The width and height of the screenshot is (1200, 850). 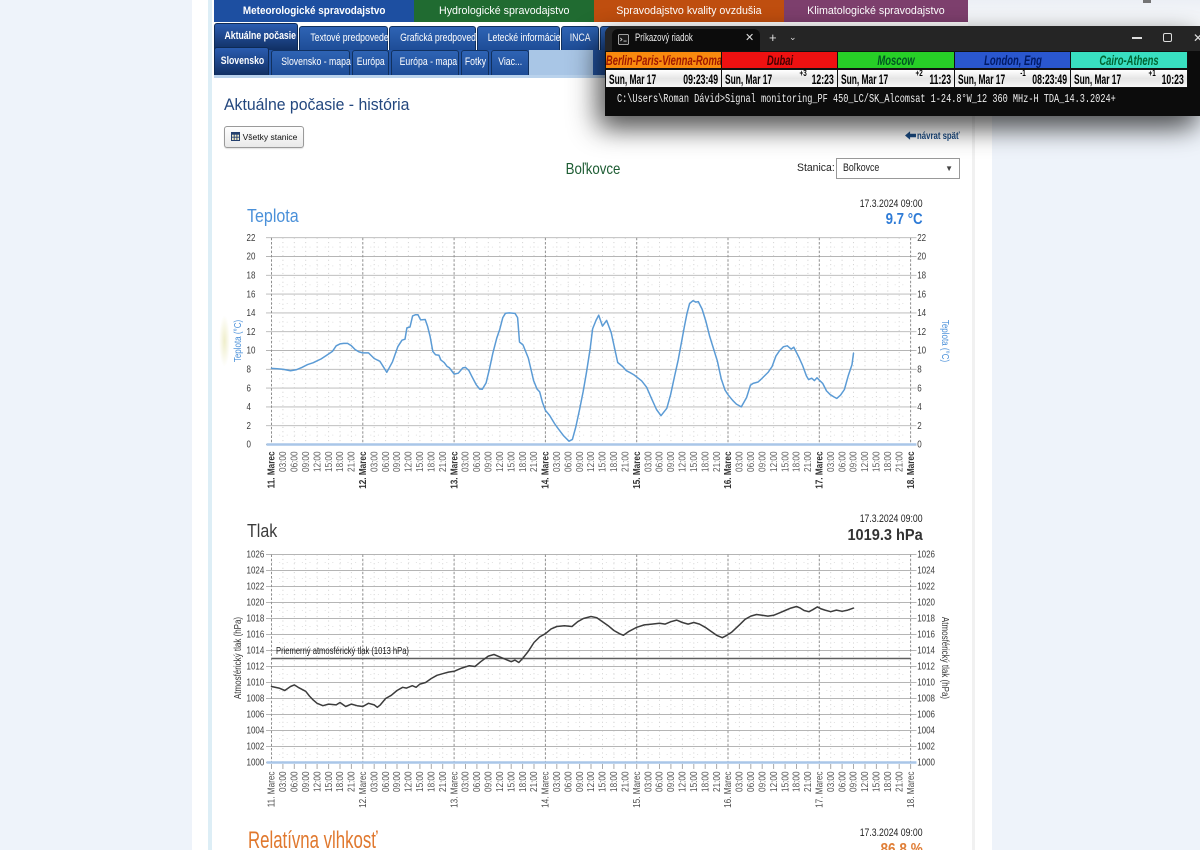 I want to click on svg-text: 1012, so click(x=926, y=666).